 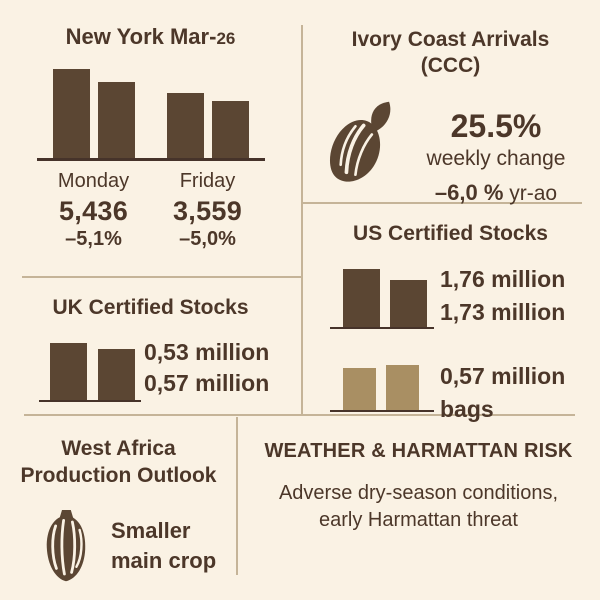 What do you see at coordinates (150, 113) in the screenshot?
I see `new-york-bar-chart` at bounding box center [150, 113].